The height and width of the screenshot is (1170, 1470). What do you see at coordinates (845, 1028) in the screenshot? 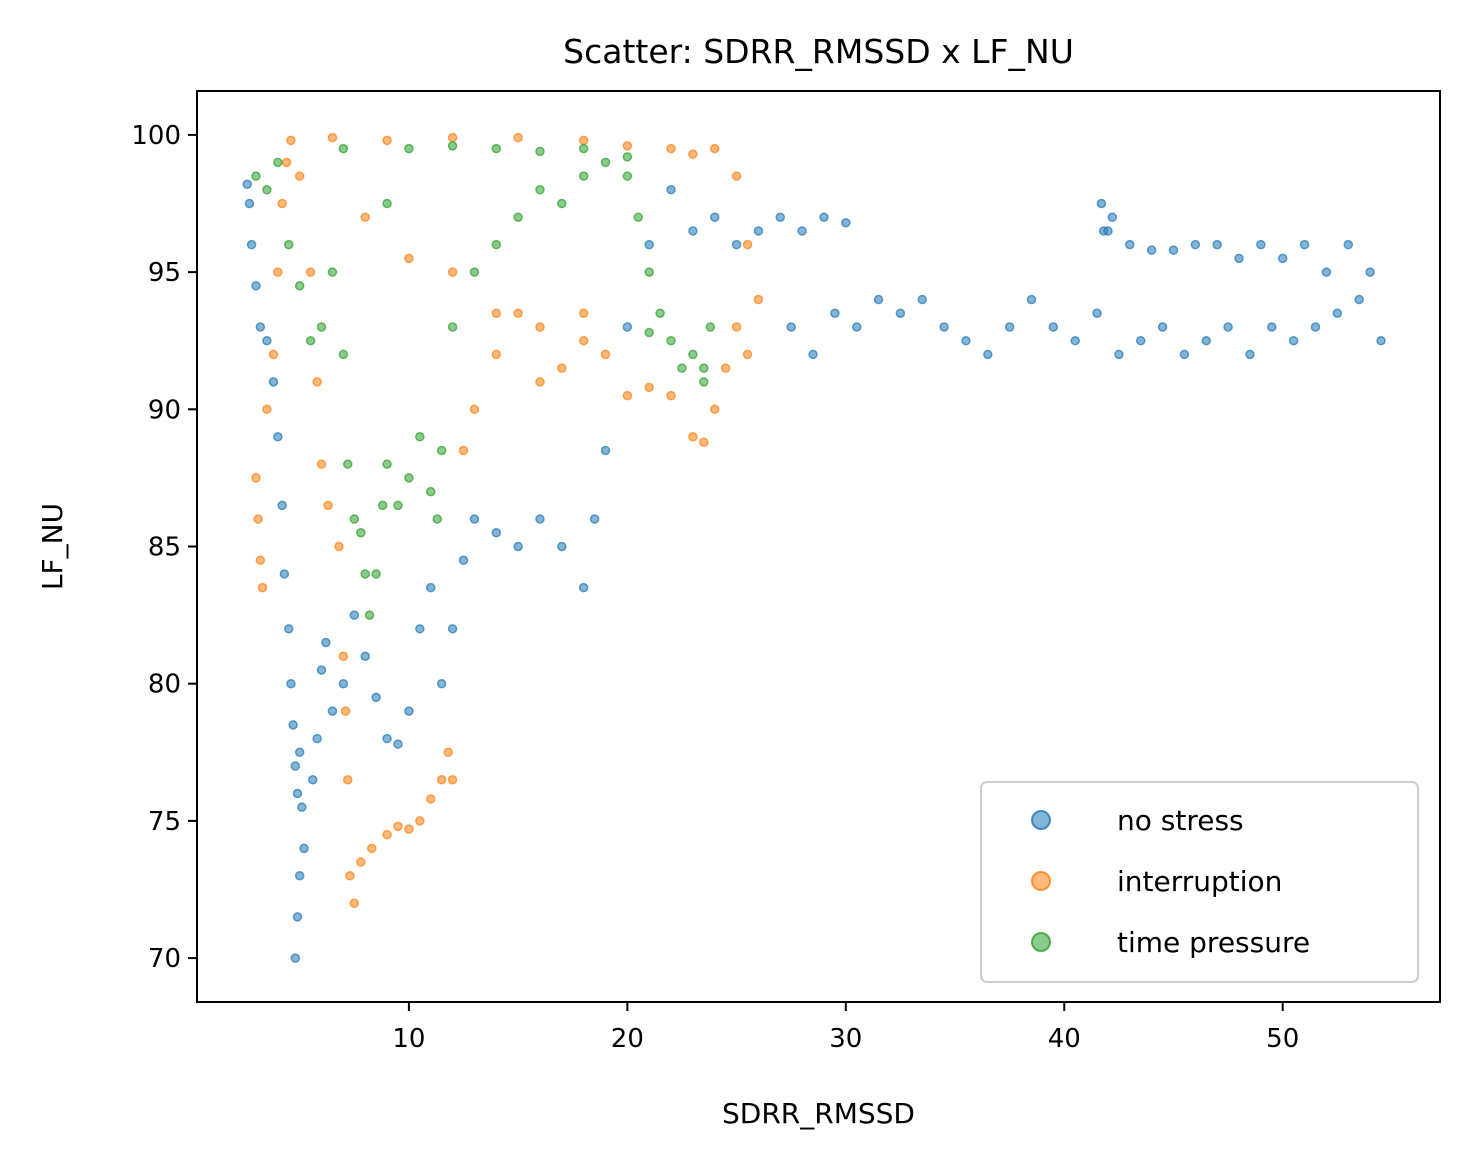
I see `x-axis-ticks: 10 20 30 40 50` at bounding box center [845, 1028].